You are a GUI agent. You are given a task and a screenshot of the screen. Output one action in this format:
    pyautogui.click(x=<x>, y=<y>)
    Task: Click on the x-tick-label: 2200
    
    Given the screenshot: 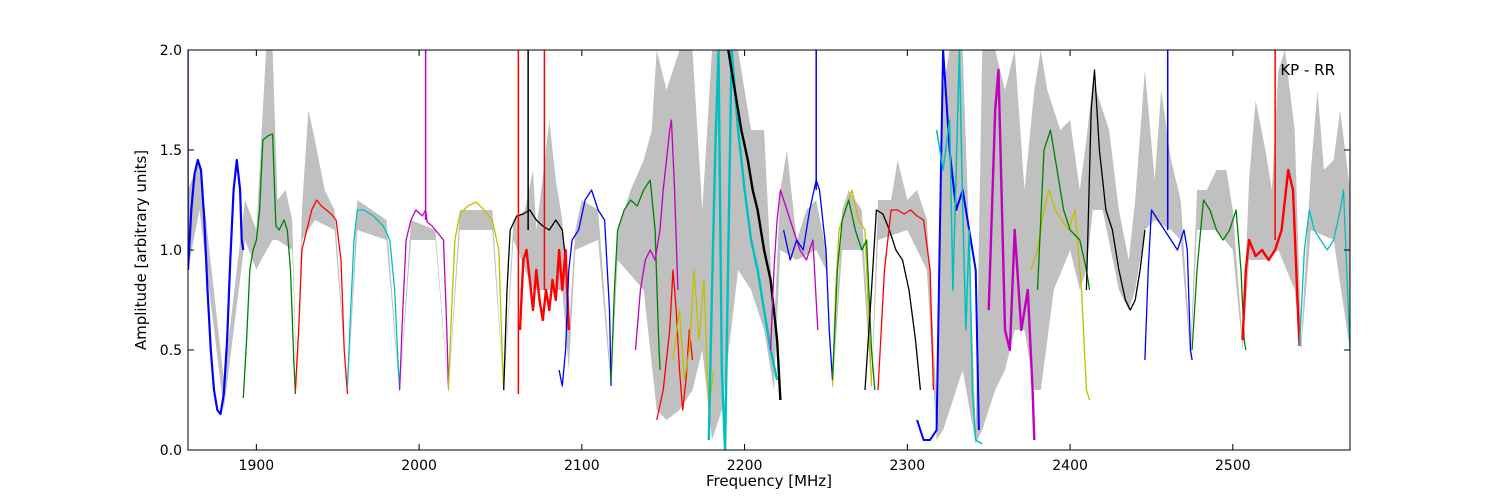 What is the action you would take?
    pyautogui.click(x=745, y=466)
    